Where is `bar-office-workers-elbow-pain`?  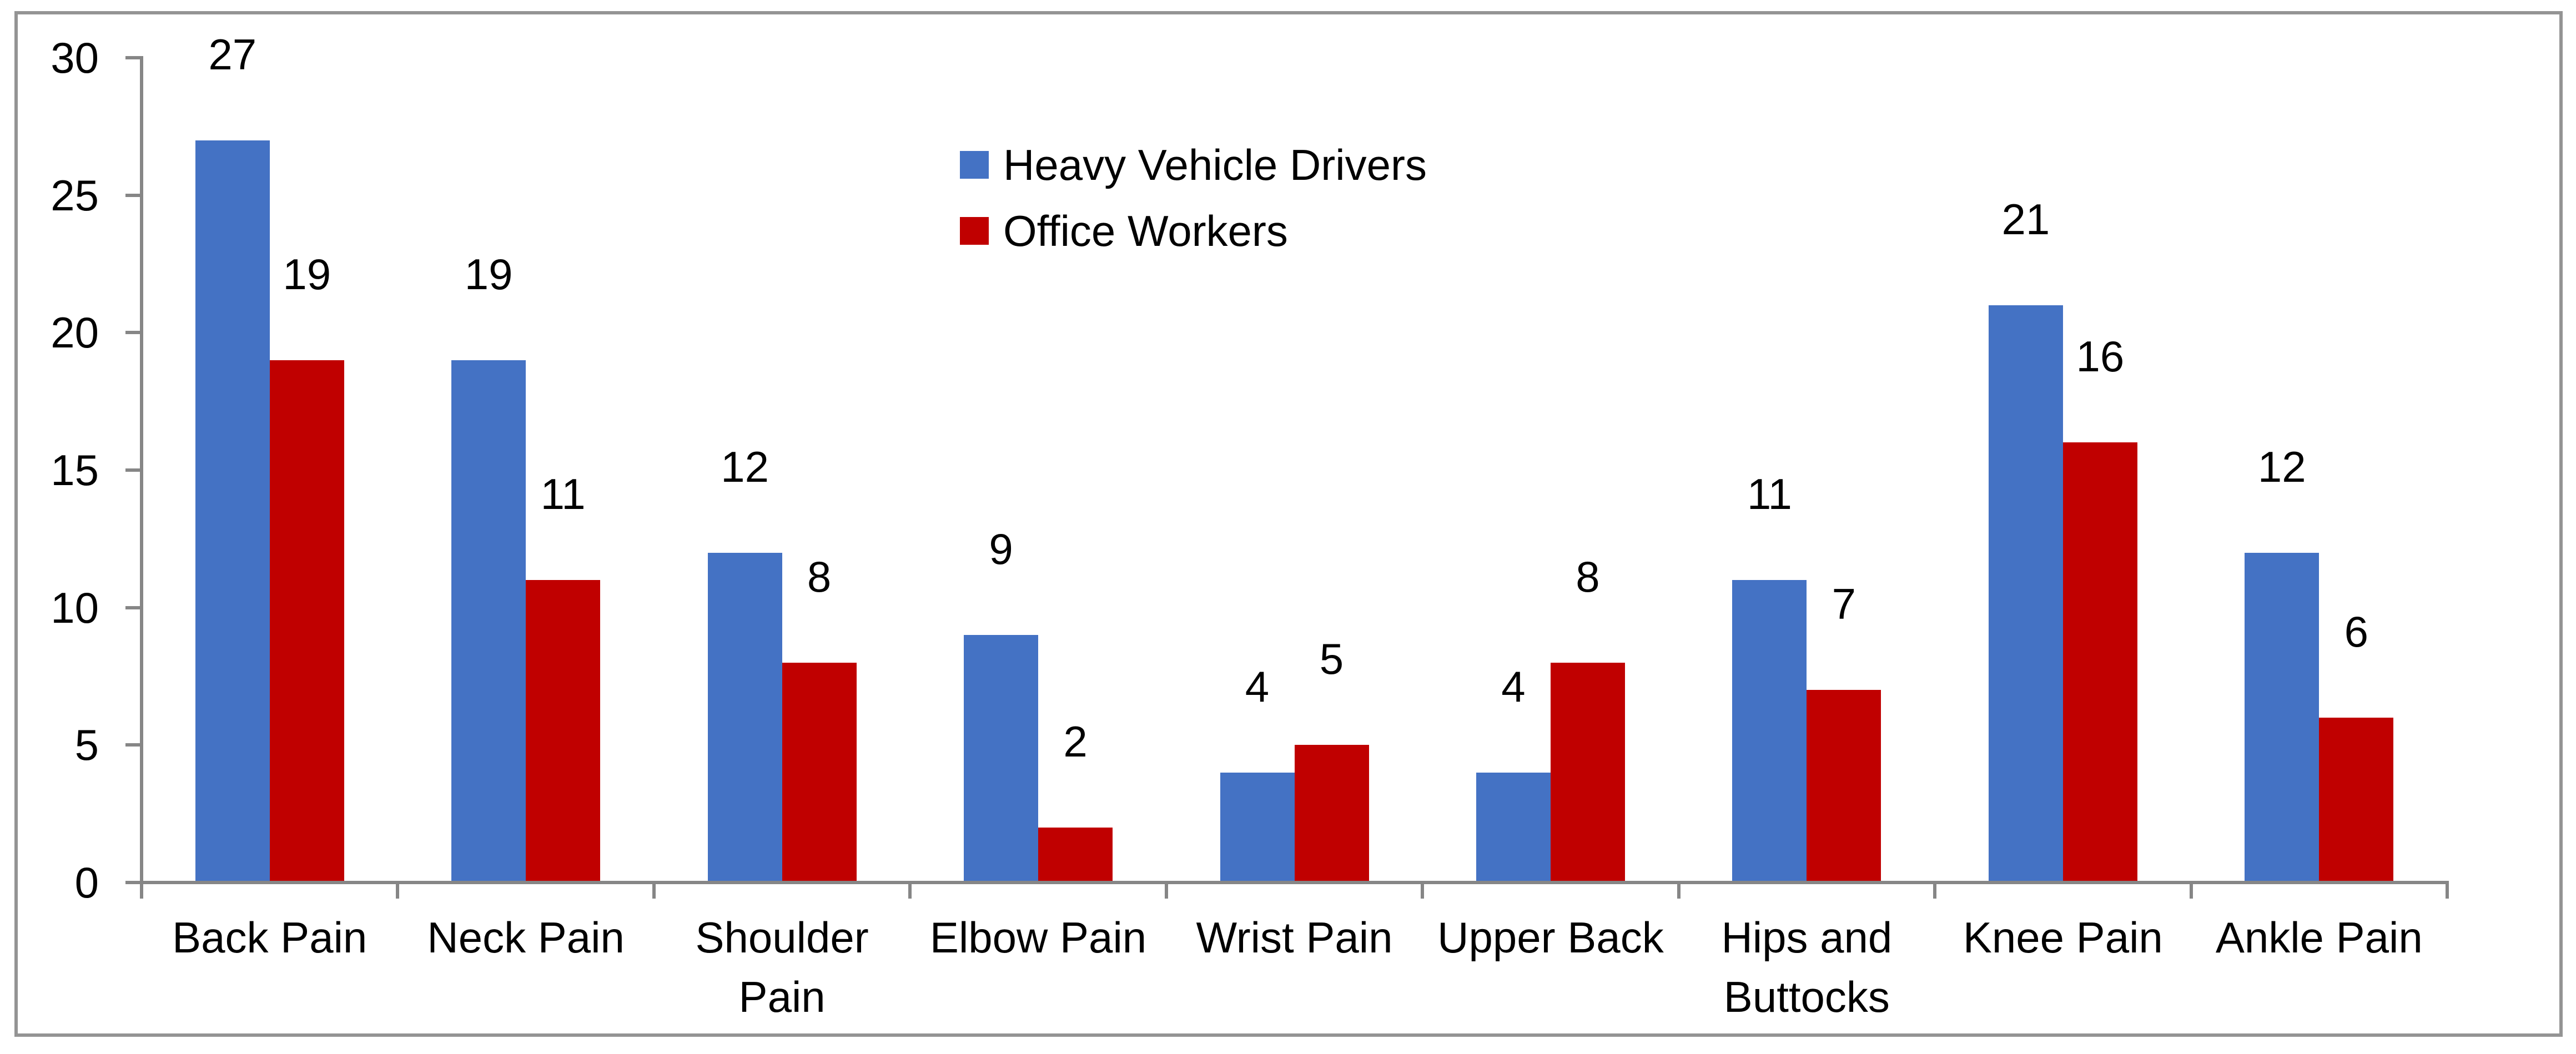
bar-office-workers-elbow-pain is located at coordinates (1075, 854).